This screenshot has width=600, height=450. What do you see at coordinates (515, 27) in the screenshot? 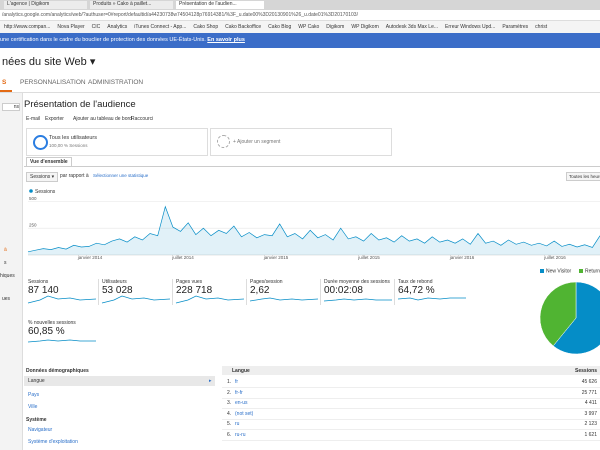
I see `bookmark: Paramètres` at bounding box center [515, 27].